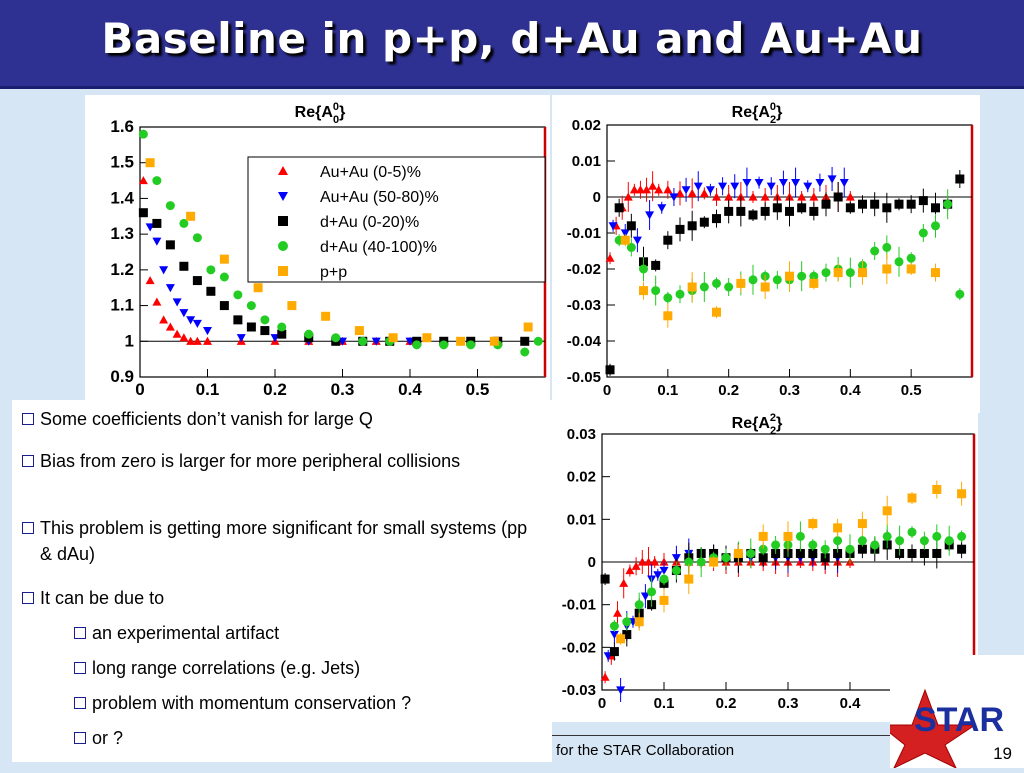 The height and width of the screenshot is (773, 1024). Describe the element at coordinates (102, 598) in the screenshot. I see `bullet-text: It can be due to` at that location.